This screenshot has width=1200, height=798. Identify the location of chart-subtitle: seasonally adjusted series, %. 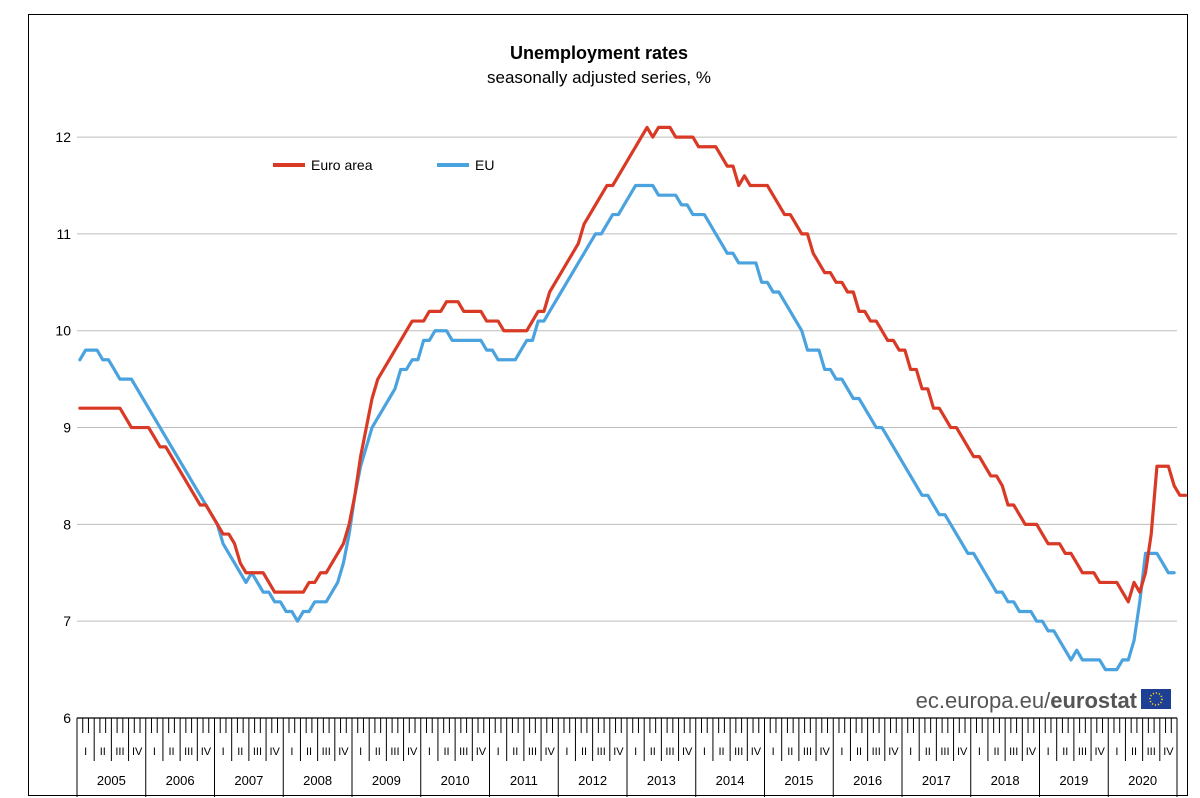
(599, 77).